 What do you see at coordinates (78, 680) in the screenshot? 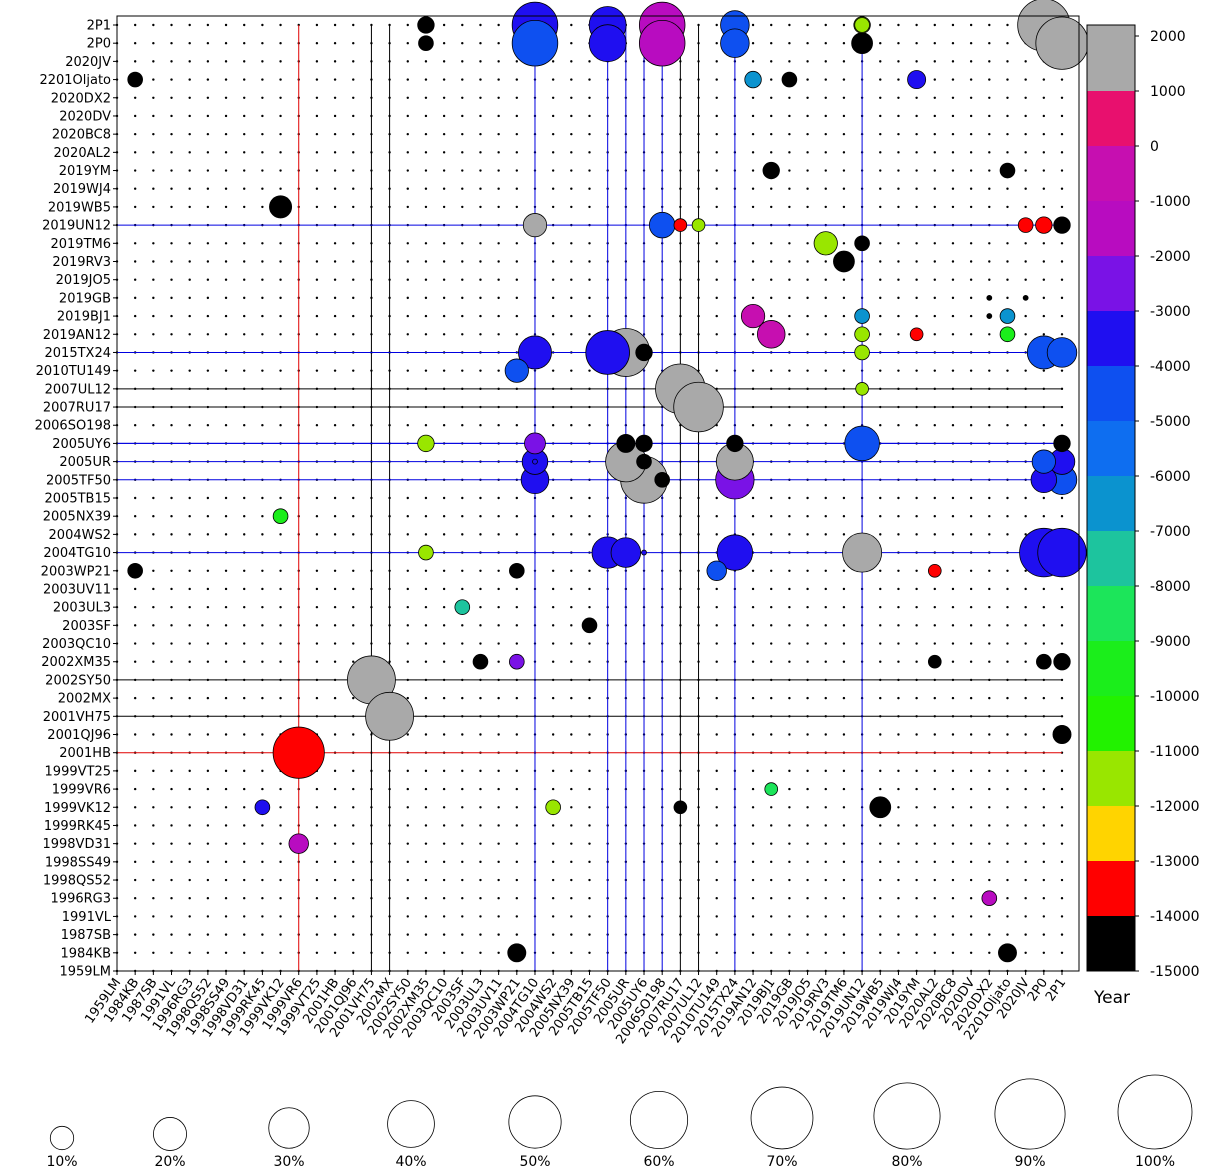
I see `y-tick-label: 2002SY50` at bounding box center [78, 680].